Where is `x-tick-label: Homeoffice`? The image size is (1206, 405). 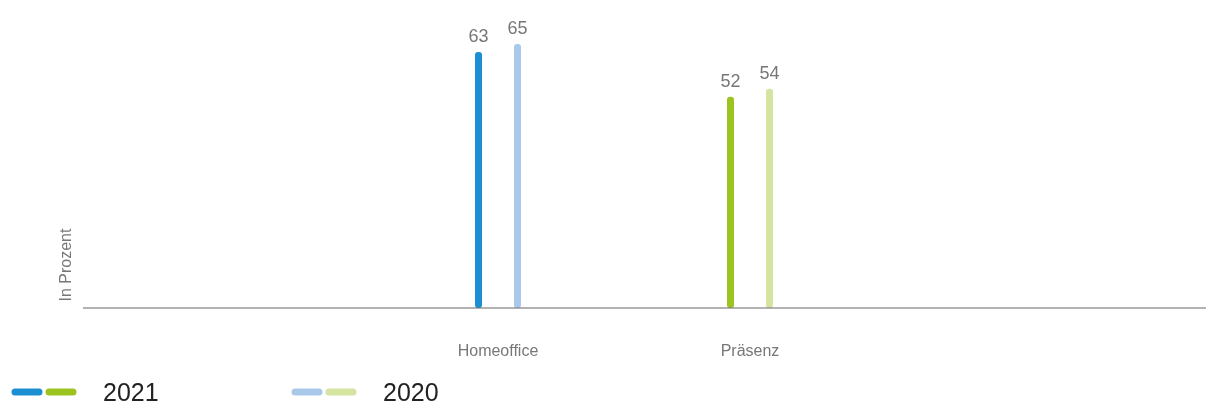 x-tick-label: Homeoffice is located at coordinates (498, 350).